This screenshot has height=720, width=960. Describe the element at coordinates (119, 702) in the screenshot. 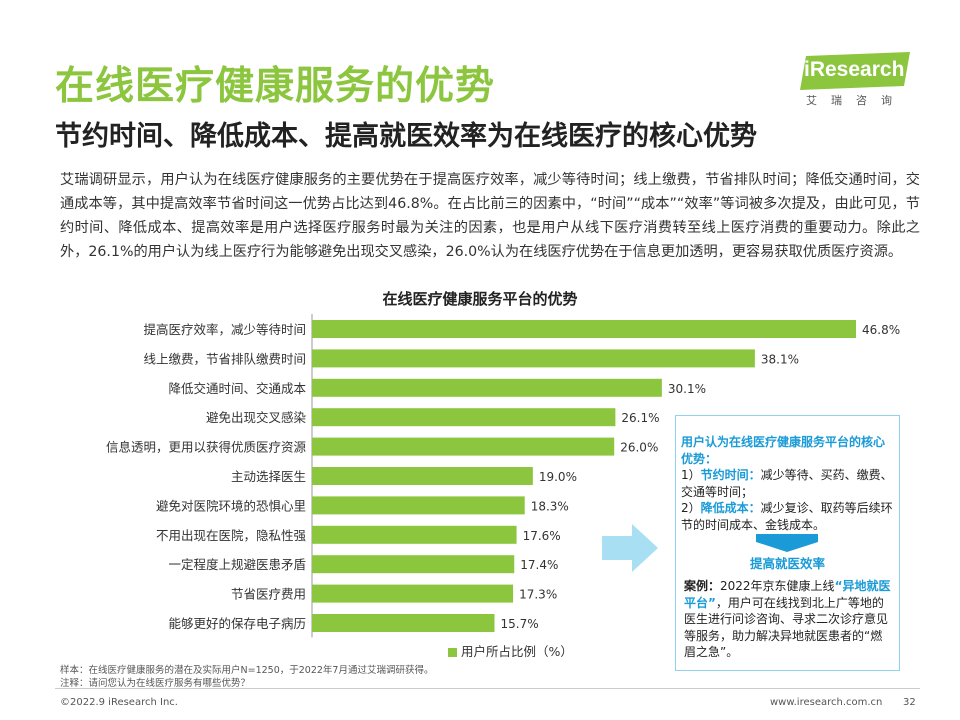

I see `copyright: ©2022.9 iResearch Inc.` at that location.